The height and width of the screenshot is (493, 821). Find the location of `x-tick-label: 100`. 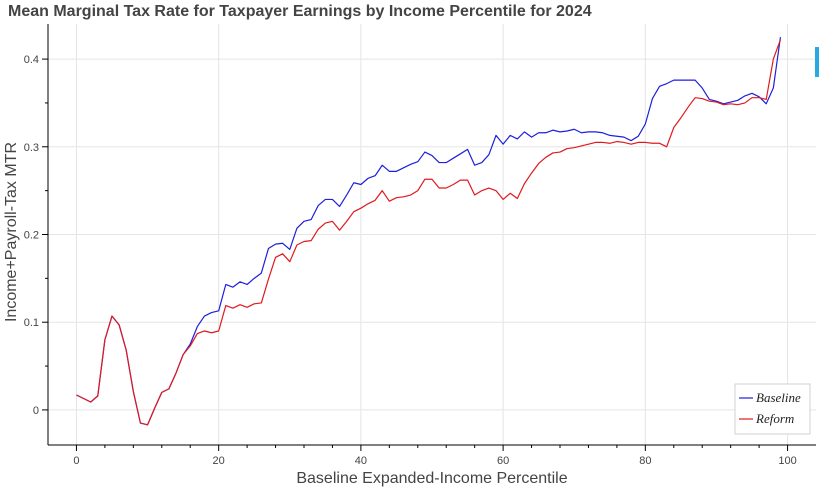

x-tick-label: 100 is located at coordinates (787, 461).